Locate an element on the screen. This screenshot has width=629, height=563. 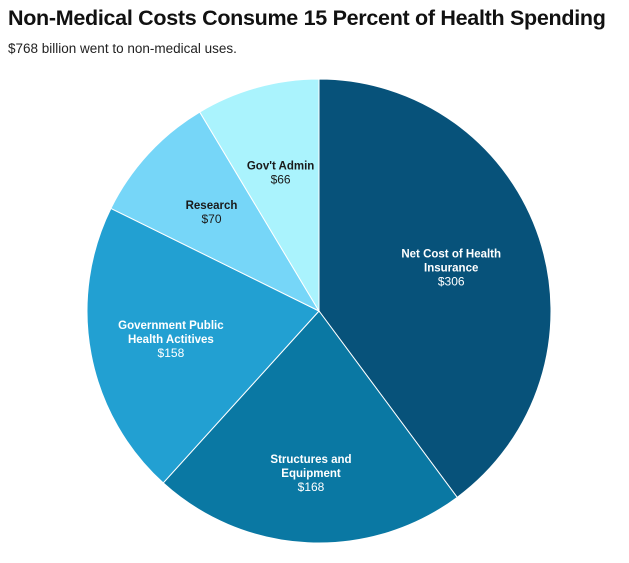
slice-category-label: Insurance is located at coordinates (451, 268).